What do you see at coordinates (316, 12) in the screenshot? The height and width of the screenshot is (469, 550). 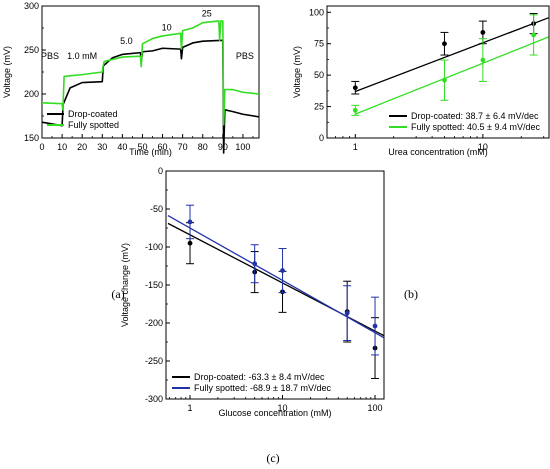 I see `y-tick-label: 100` at bounding box center [316, 12].